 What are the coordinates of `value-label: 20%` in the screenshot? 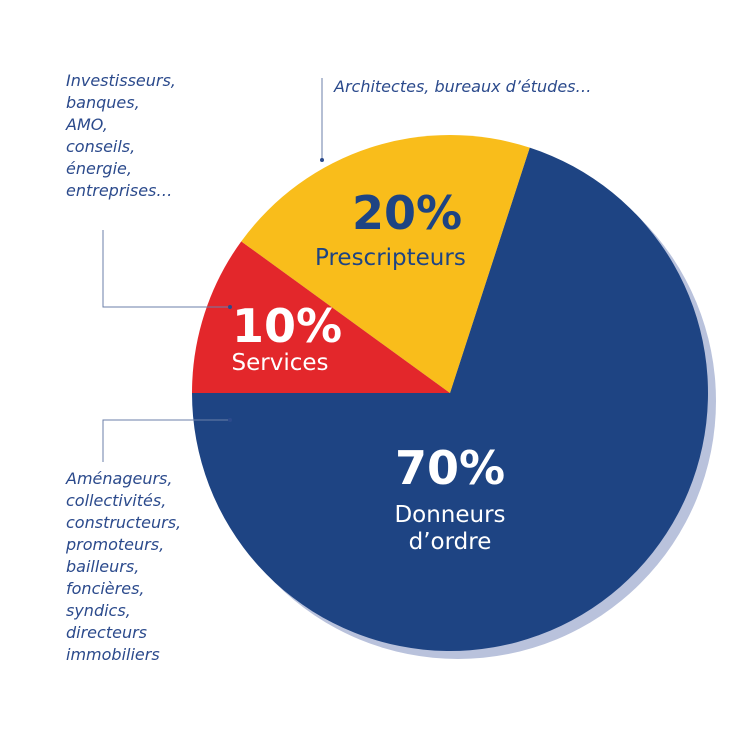 It's located at (407, 213).